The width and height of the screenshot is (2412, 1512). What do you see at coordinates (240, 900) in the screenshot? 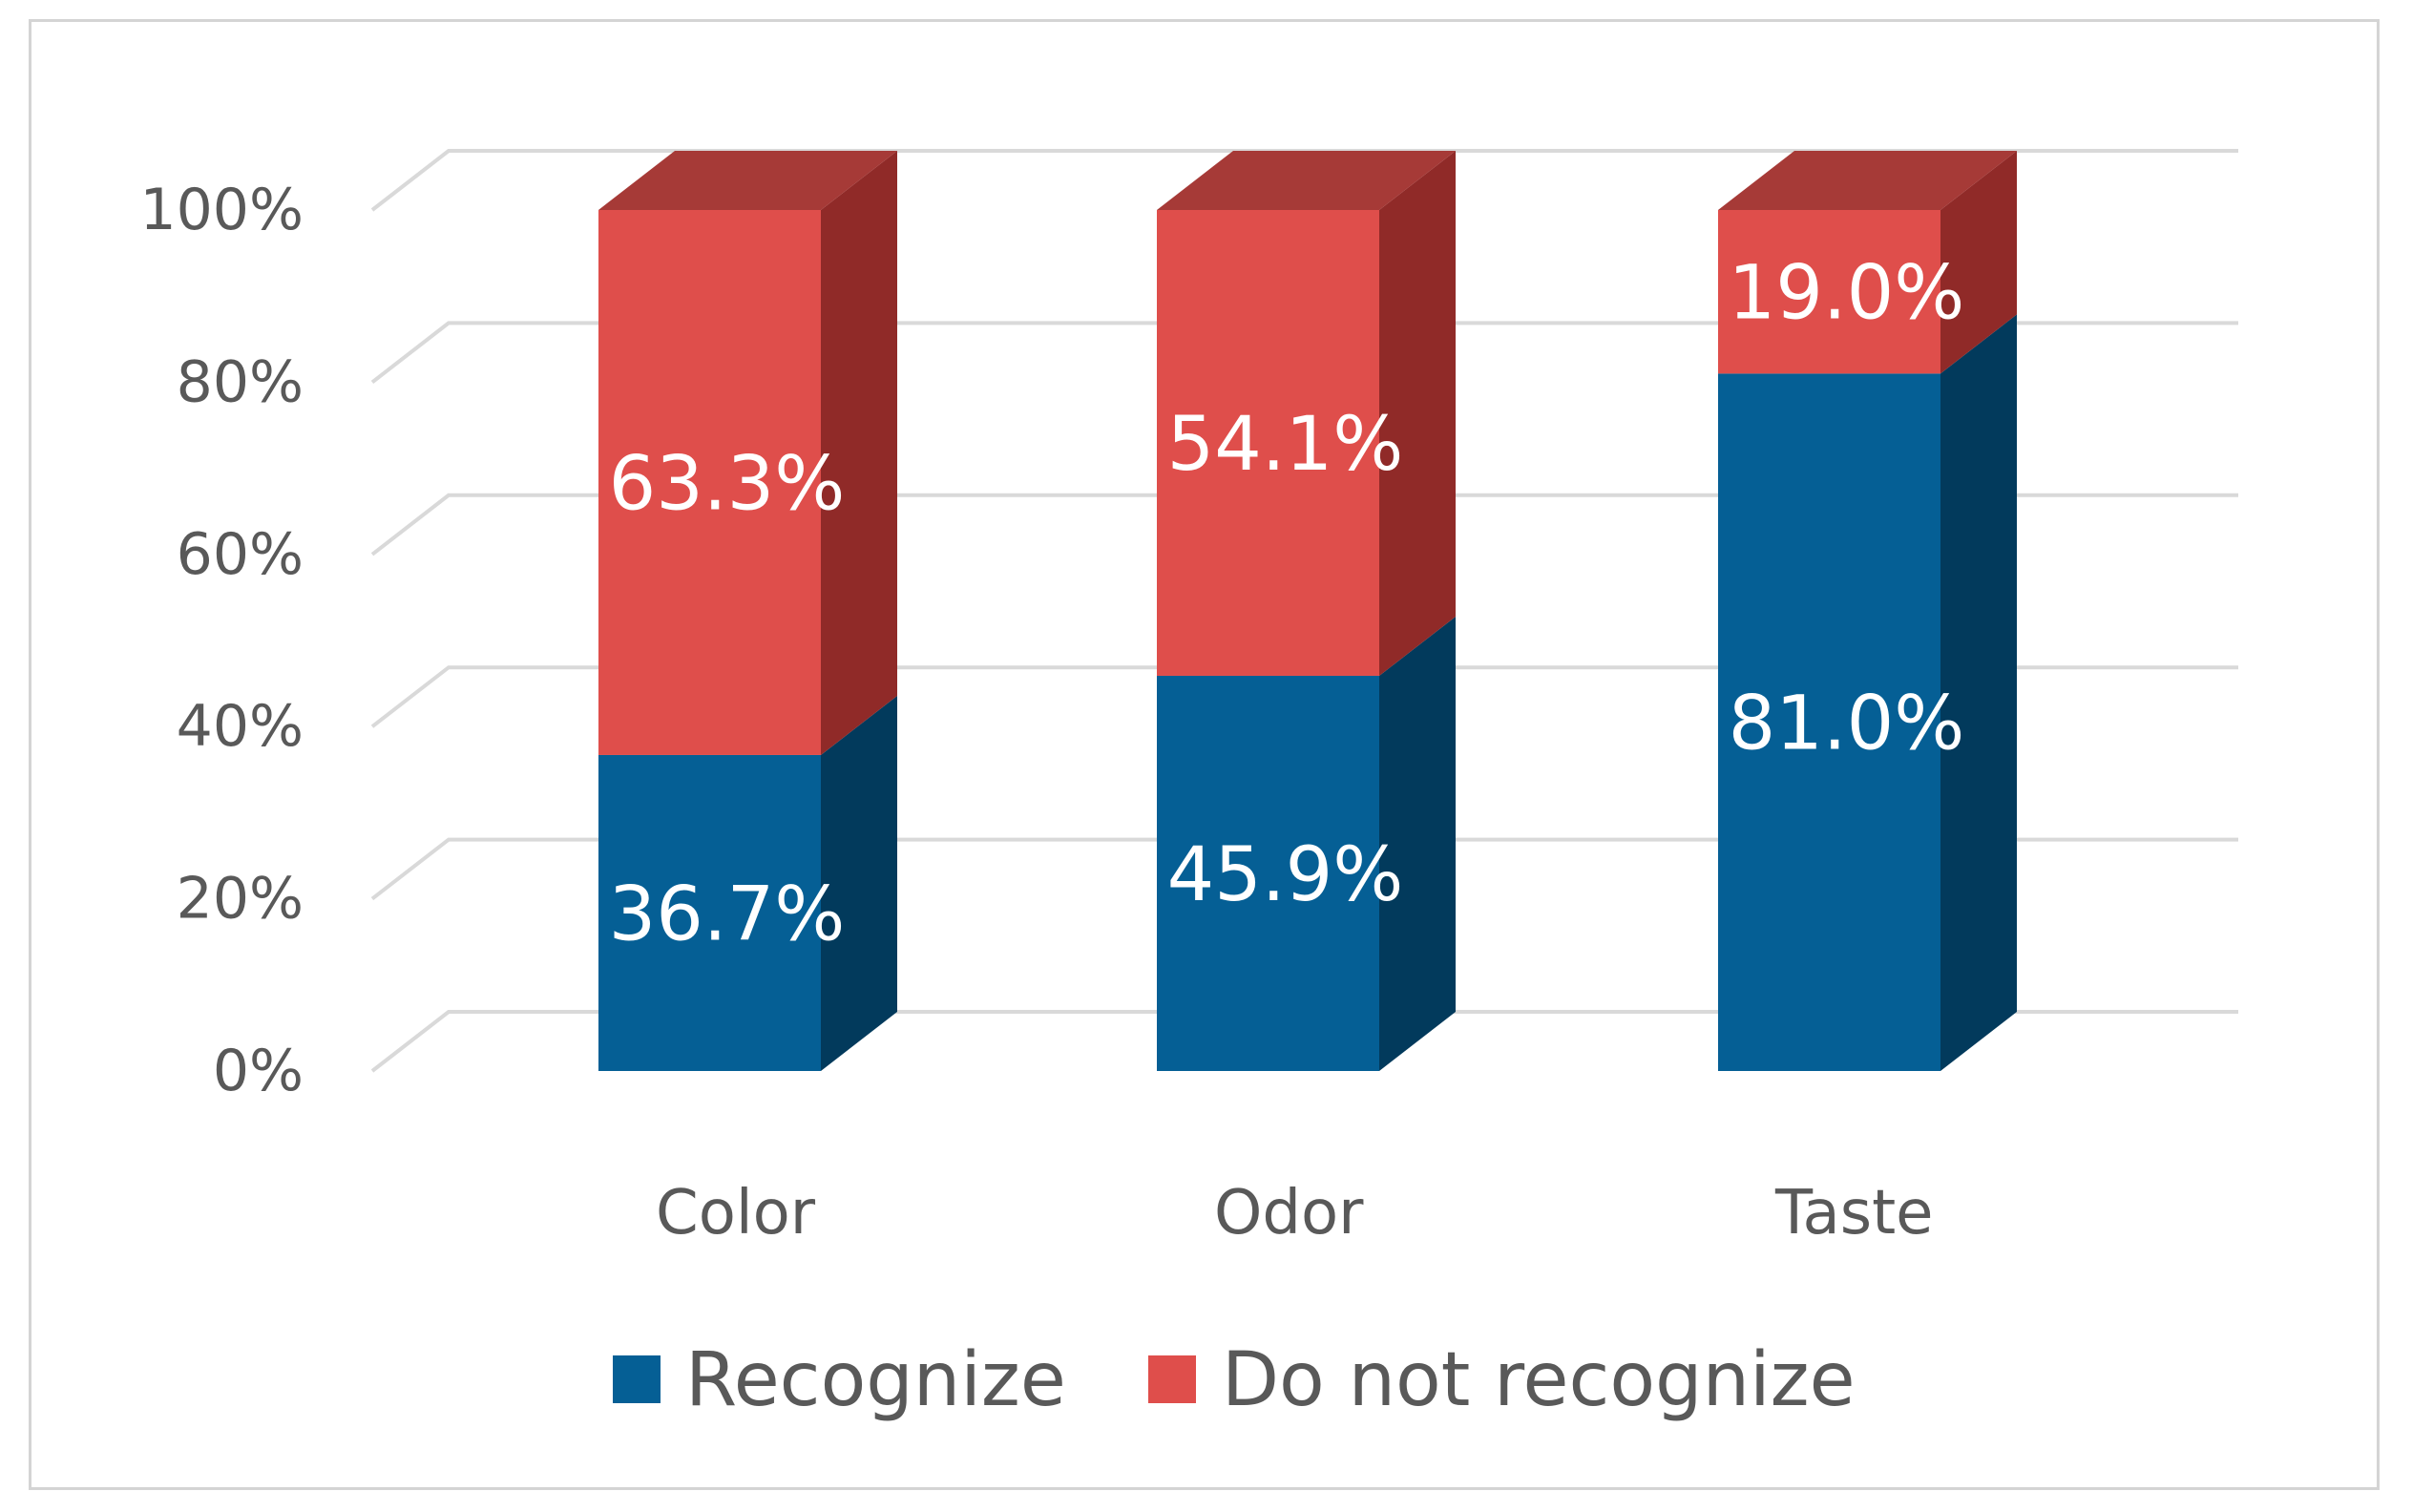
I see `y-tick-label: 20%` at bounding box center [240, 900].